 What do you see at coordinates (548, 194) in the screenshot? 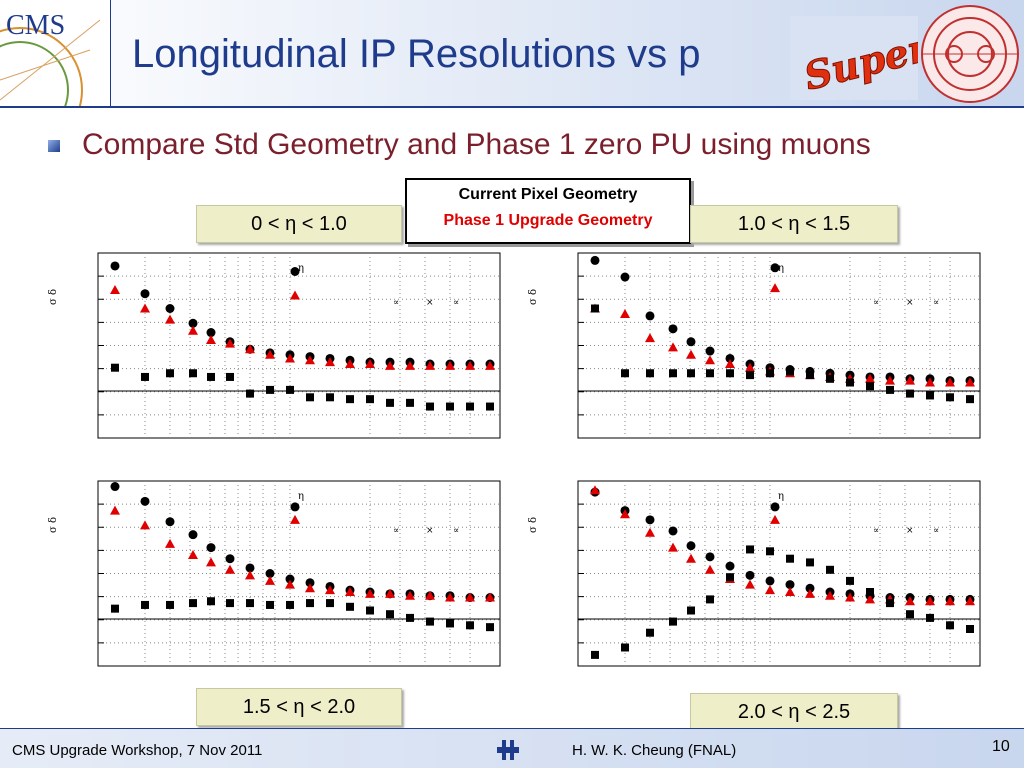
I see `legend-current-geometry: Current Pixel Geometry` at bounding box center [548, 194].